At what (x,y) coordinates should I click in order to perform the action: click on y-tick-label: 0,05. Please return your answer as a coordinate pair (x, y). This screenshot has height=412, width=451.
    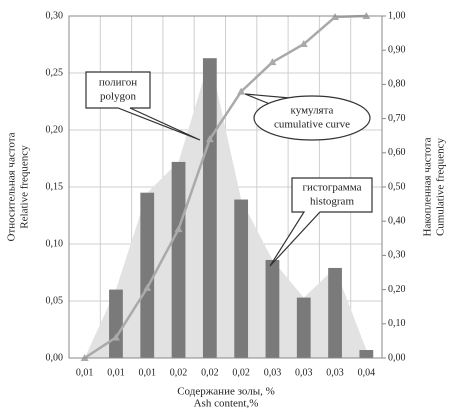
    Looking at the image, I should click on (55, 300).